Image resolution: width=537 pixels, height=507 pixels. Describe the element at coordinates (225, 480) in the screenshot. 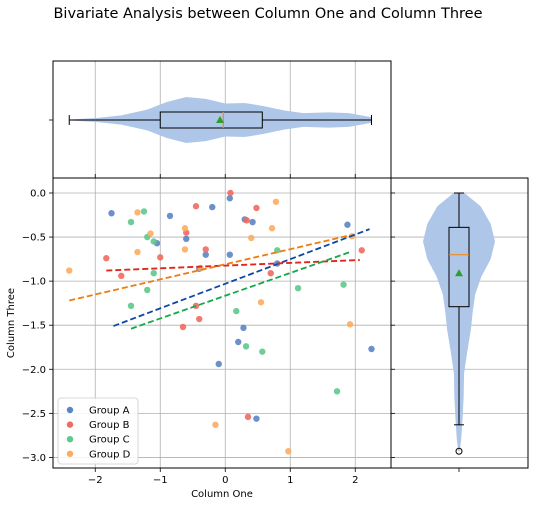

I see `x-tick-label: 0` at that location.